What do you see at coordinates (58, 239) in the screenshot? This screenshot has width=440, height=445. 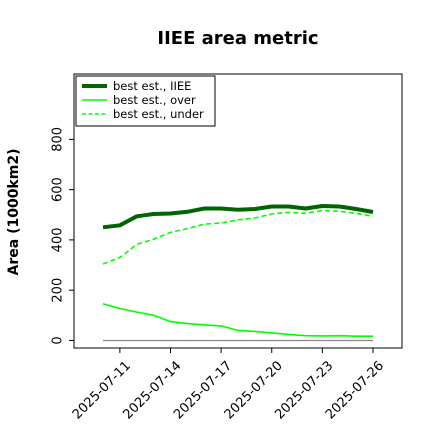 I see `y-tick-label: 400` at bounding box center [58, 239].